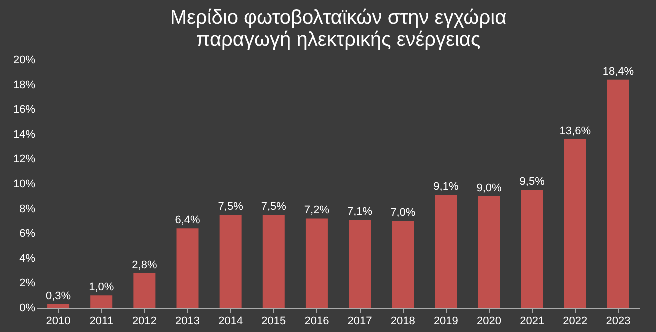  What do you see at coordinates (28, 284) in the screenshot?
I see `y-tick-label: 2%` at bounding box center [28, 284].